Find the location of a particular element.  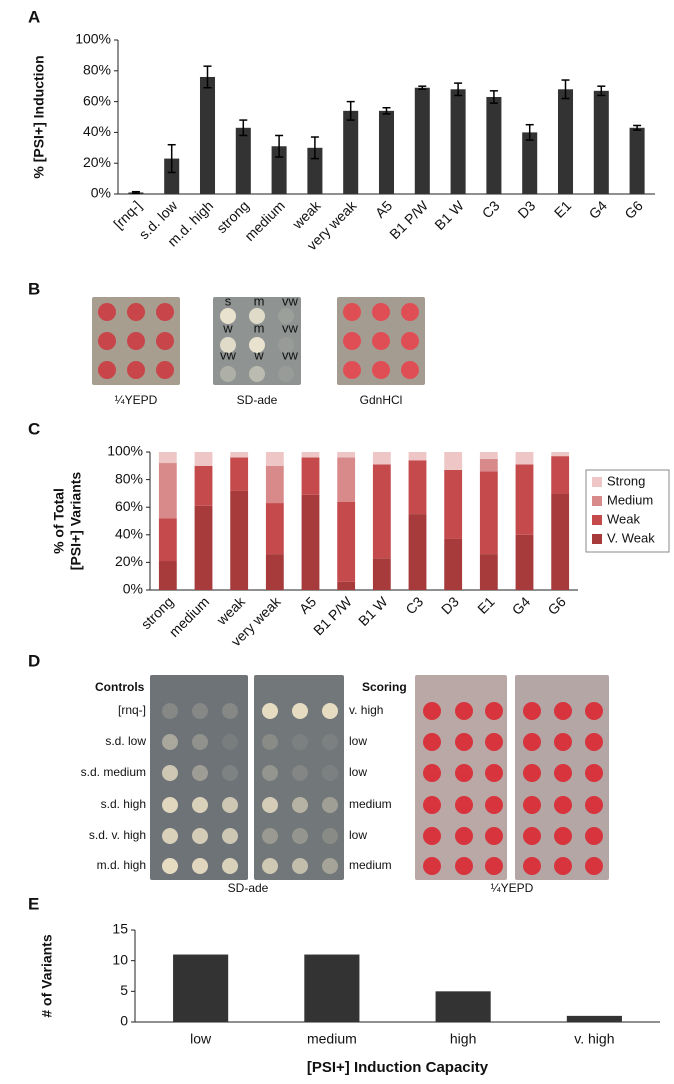

x-tick-label: low is located at coordinates (201, 1039).